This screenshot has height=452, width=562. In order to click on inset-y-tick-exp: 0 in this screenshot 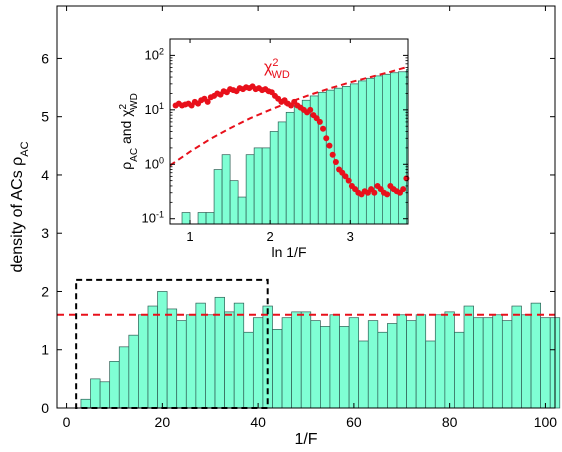, I will do `click(161, 160)`.